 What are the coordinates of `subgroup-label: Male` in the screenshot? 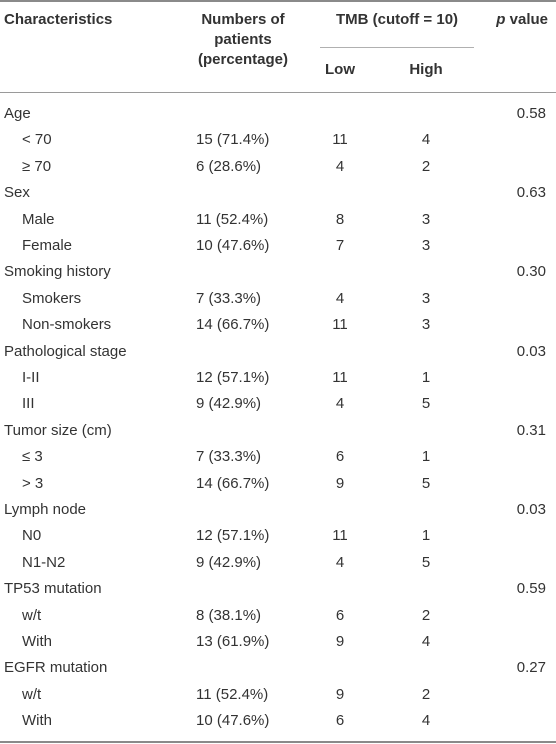 It's located at (38, 219).